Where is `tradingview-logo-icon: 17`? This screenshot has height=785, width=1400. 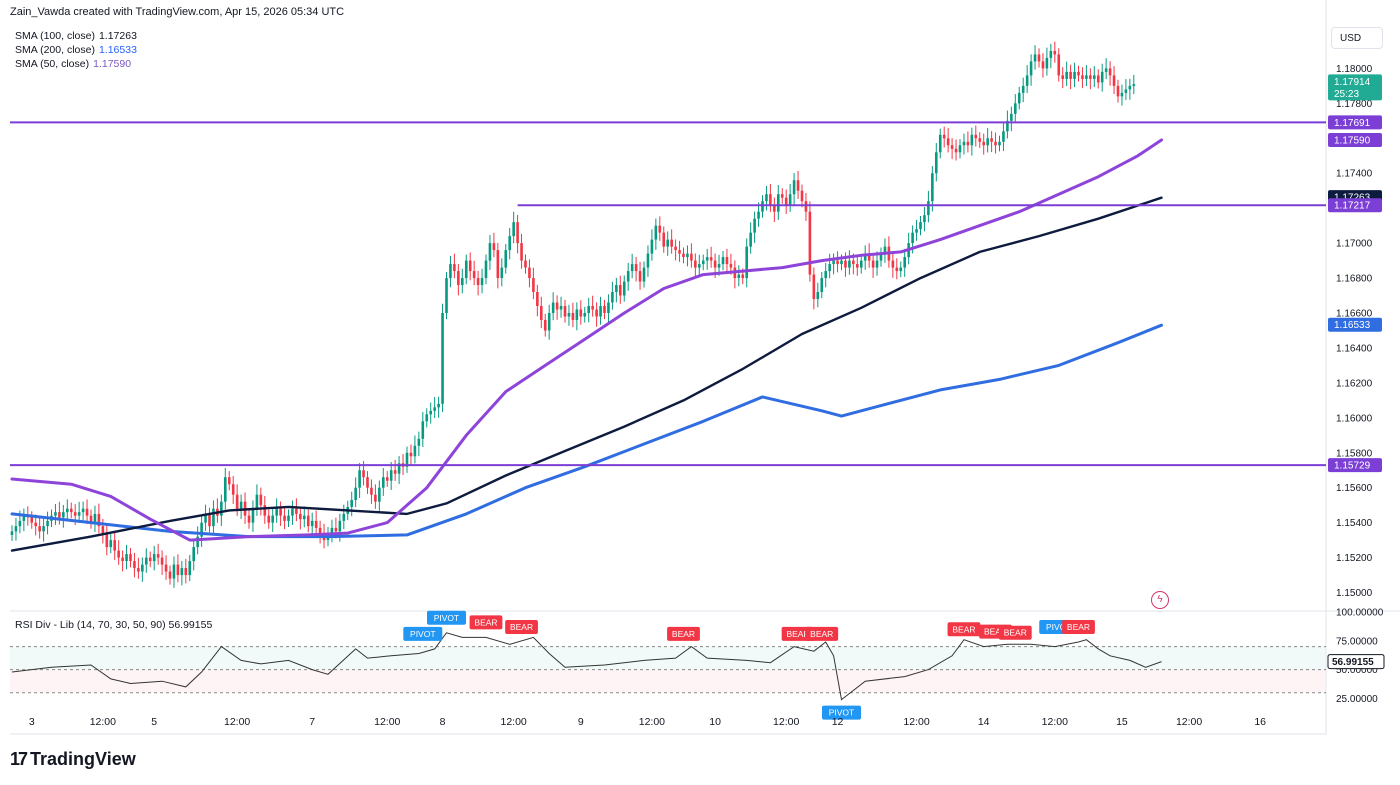 tradingview-logo-icon: 17 is located at coordinates (19, 759).